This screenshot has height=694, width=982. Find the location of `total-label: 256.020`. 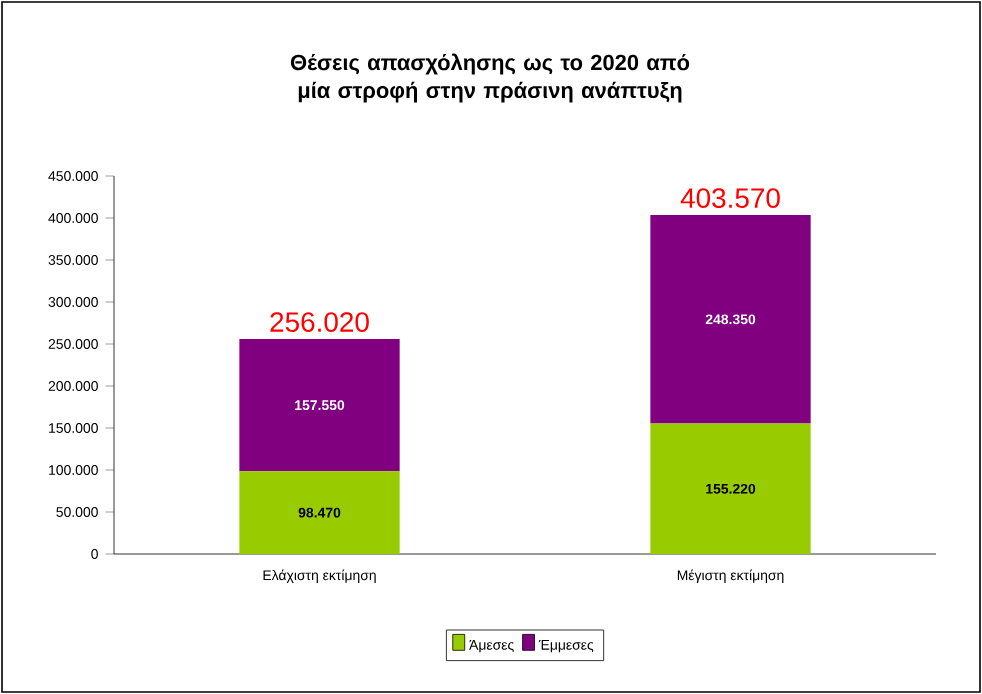

total-label: 256.020 is located at coordinates (319, 322).